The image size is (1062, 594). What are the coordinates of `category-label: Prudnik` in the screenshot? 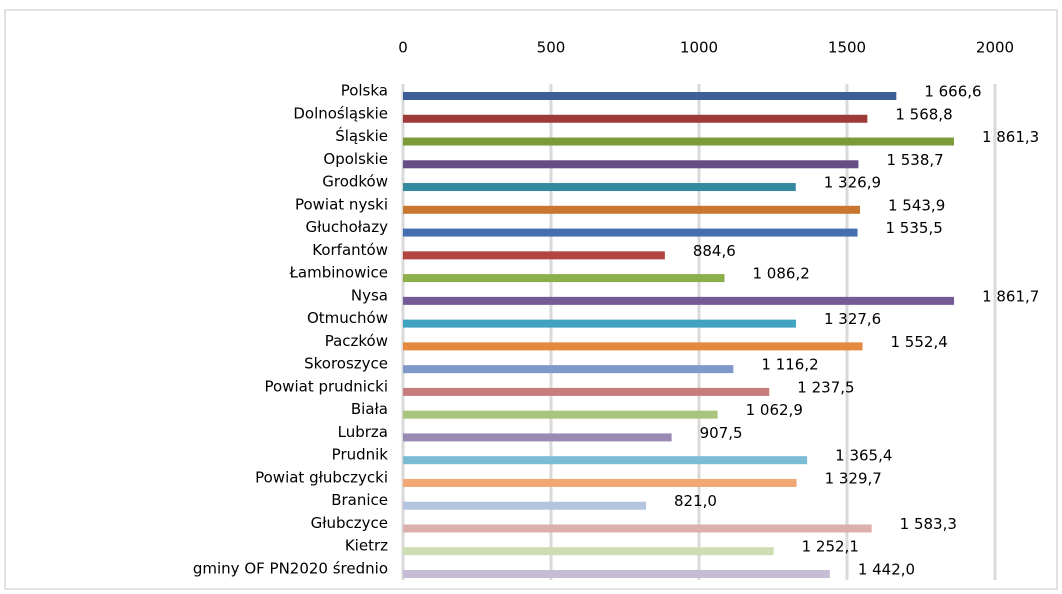 It's located at (360, 455).